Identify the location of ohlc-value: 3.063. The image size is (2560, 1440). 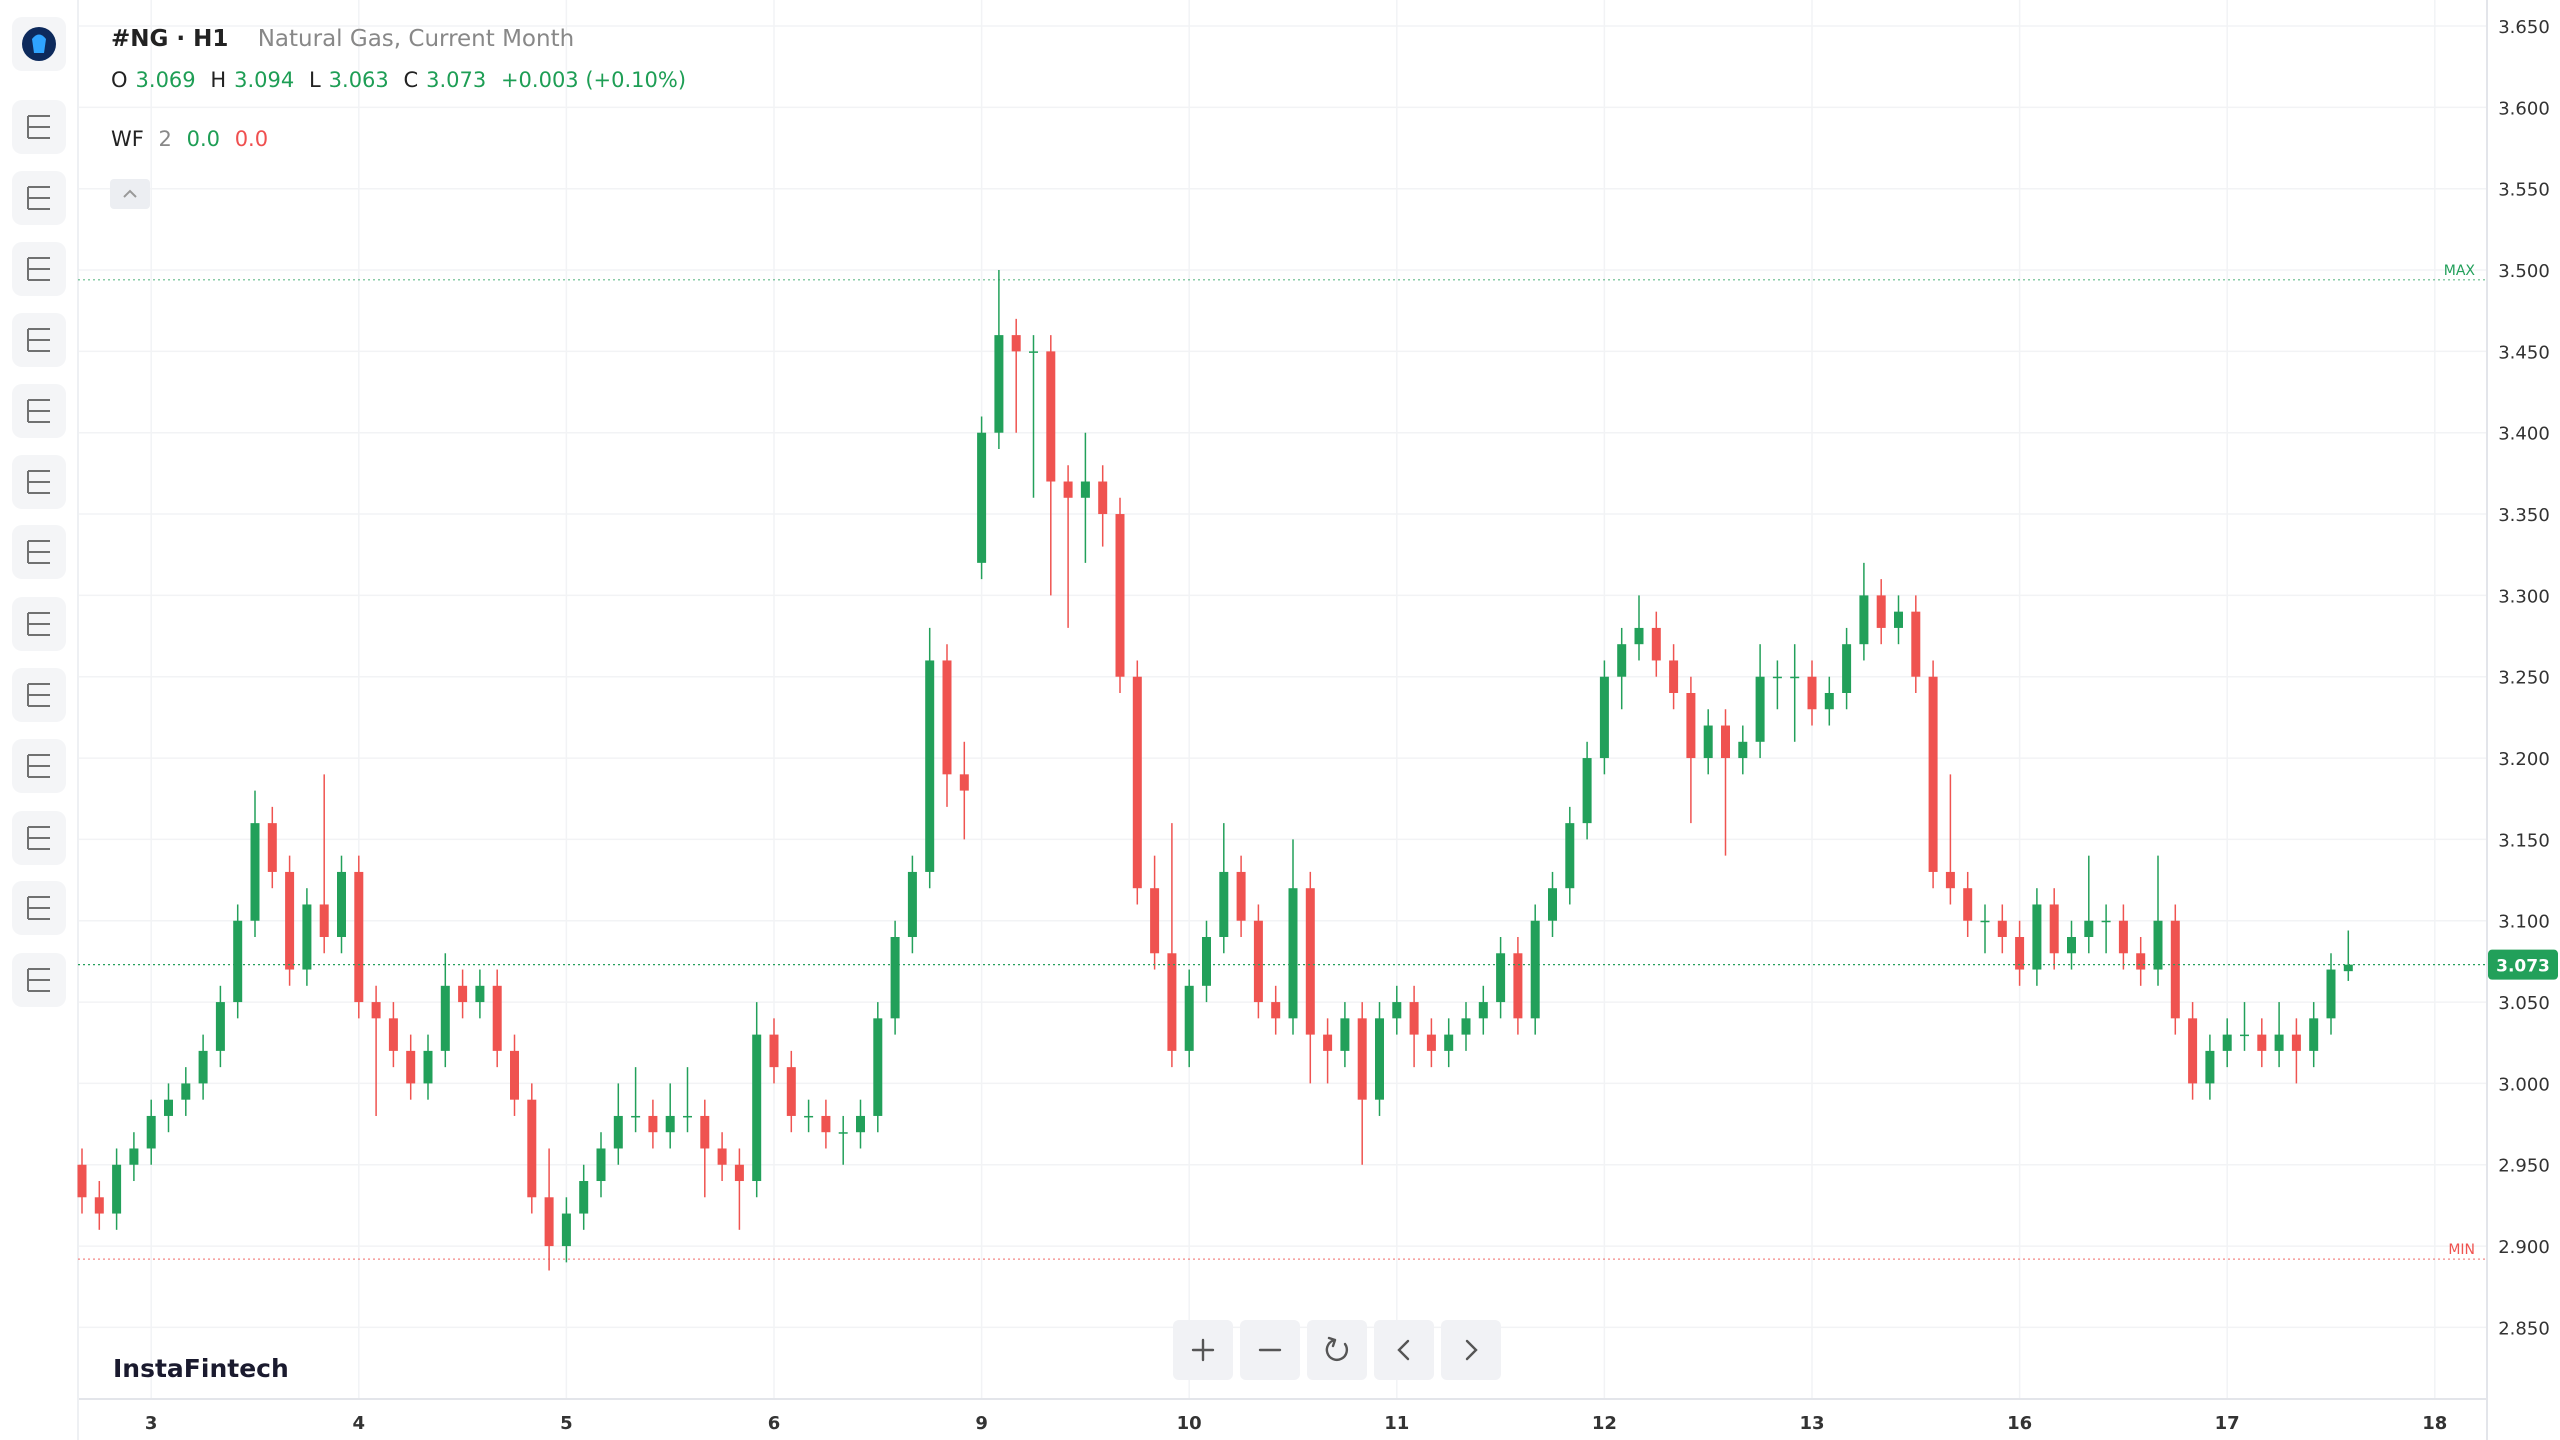
(358, 80).